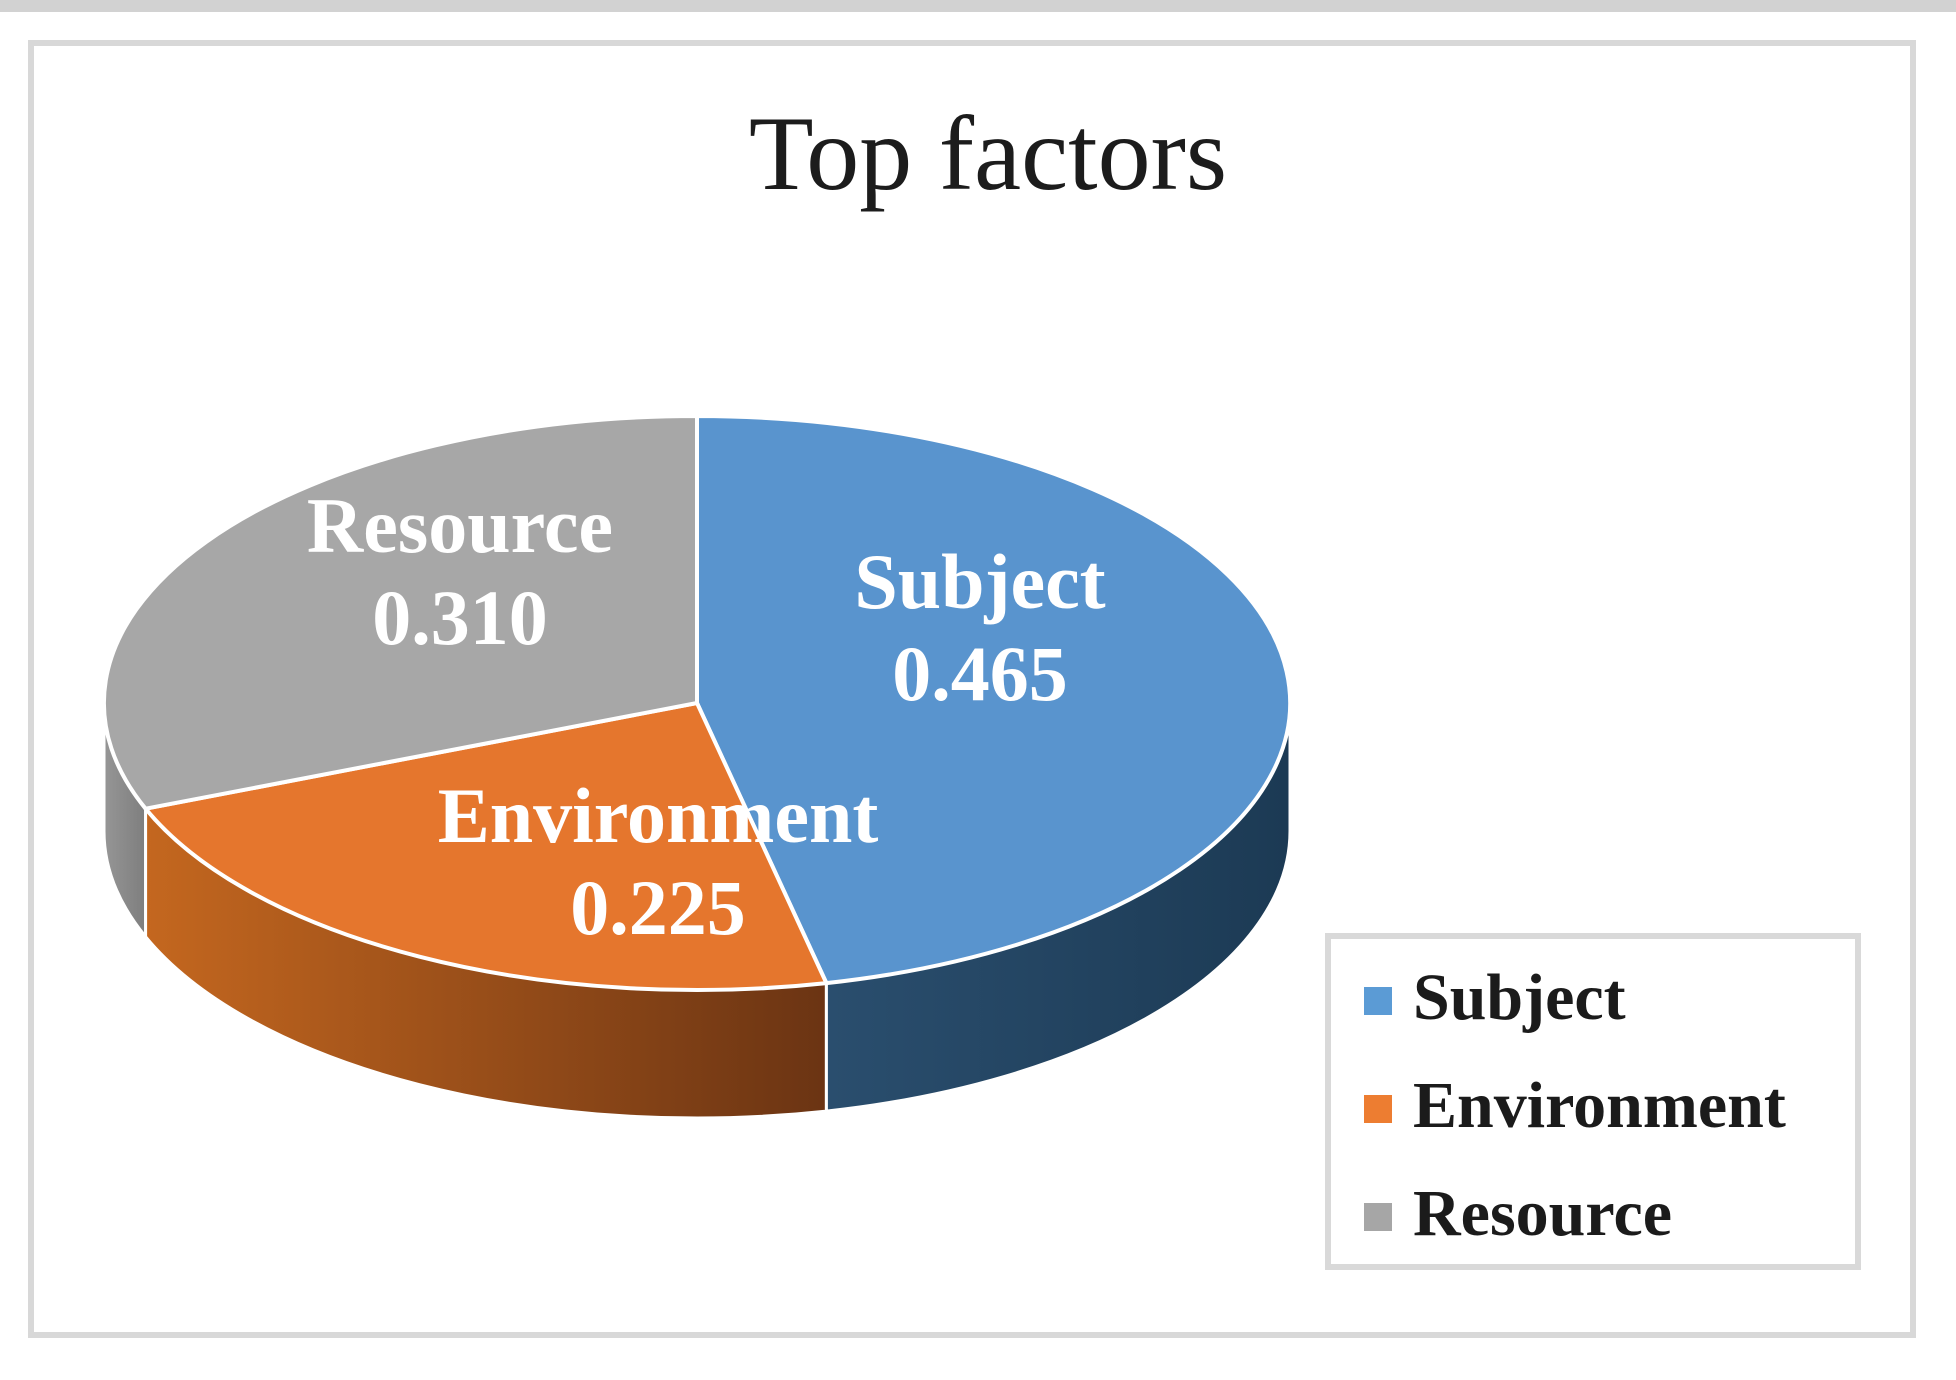 The image size is (1956, 1380). I want to click on pie-slice-value-resource: 0.310, so click(460, 617).